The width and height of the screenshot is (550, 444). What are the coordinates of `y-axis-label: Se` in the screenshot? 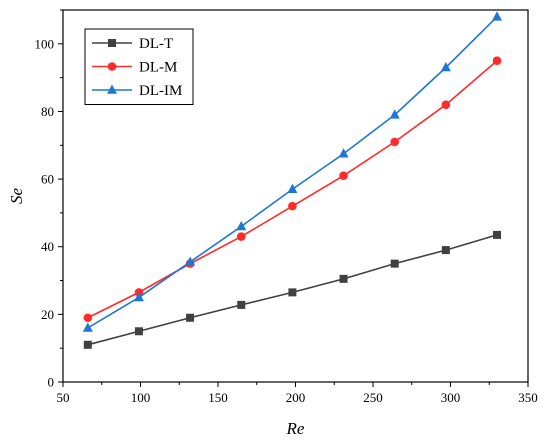 It's located at (16, 196).